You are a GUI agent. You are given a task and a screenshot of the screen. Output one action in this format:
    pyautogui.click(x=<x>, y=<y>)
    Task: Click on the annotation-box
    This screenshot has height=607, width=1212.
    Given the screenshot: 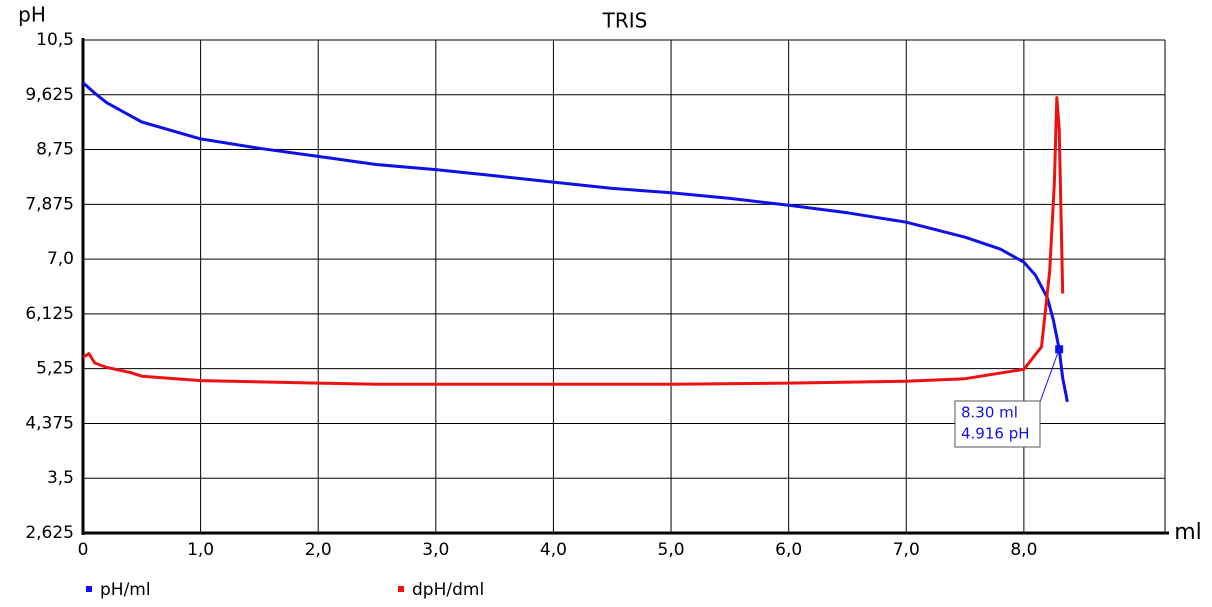 What is the action you would take?
    pyautogui.click(x=997, y=424)
    